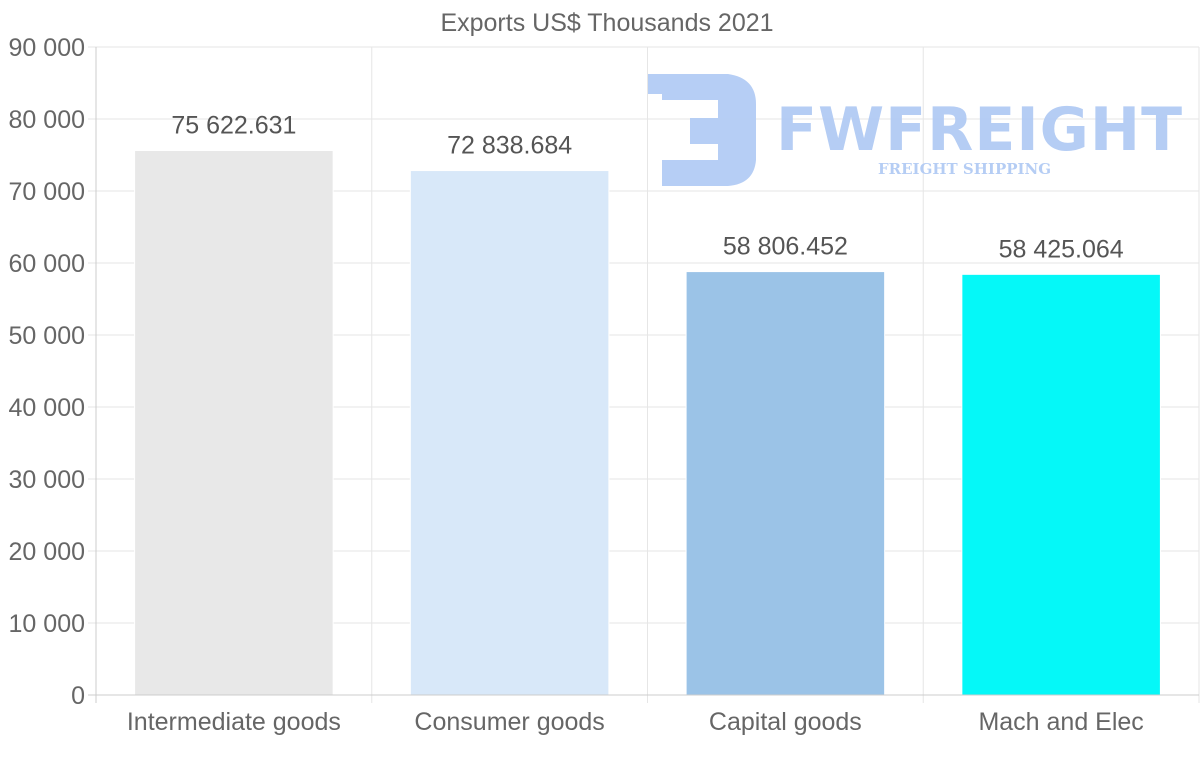 The width and height of the screenshot is (1200, 763). What do you see at coordinates (47, 192) in the screenshot?
I see `y-tick-label: 70 000` at bounding box center [47, 192].